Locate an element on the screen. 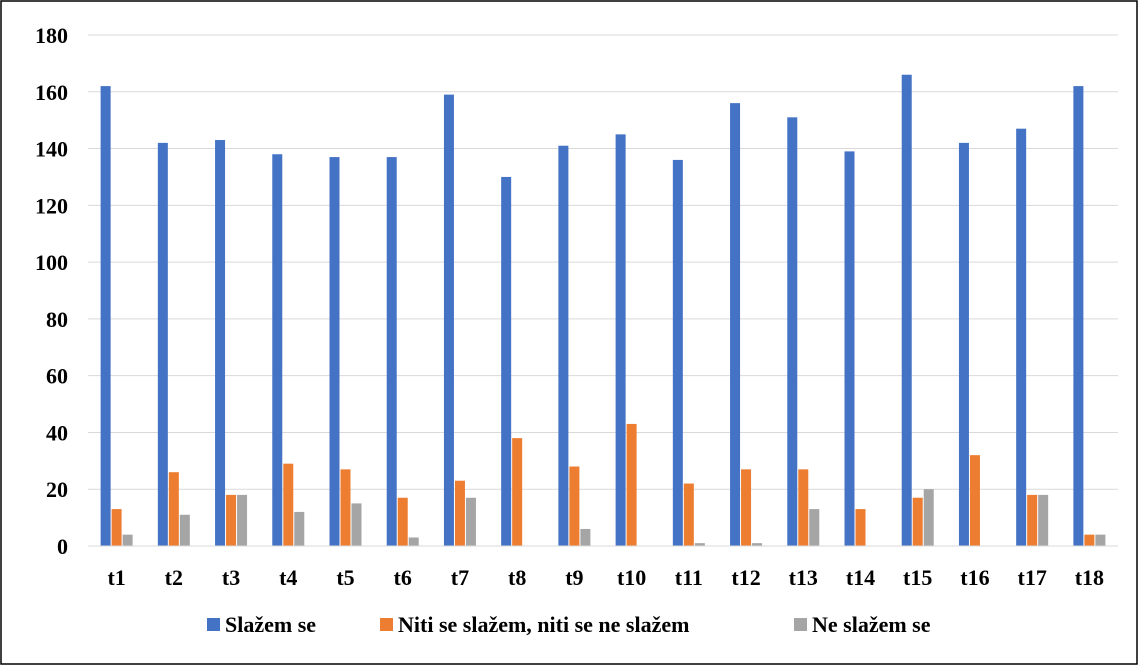  x-tick-label: t5 is located at coordinates (345, 577).